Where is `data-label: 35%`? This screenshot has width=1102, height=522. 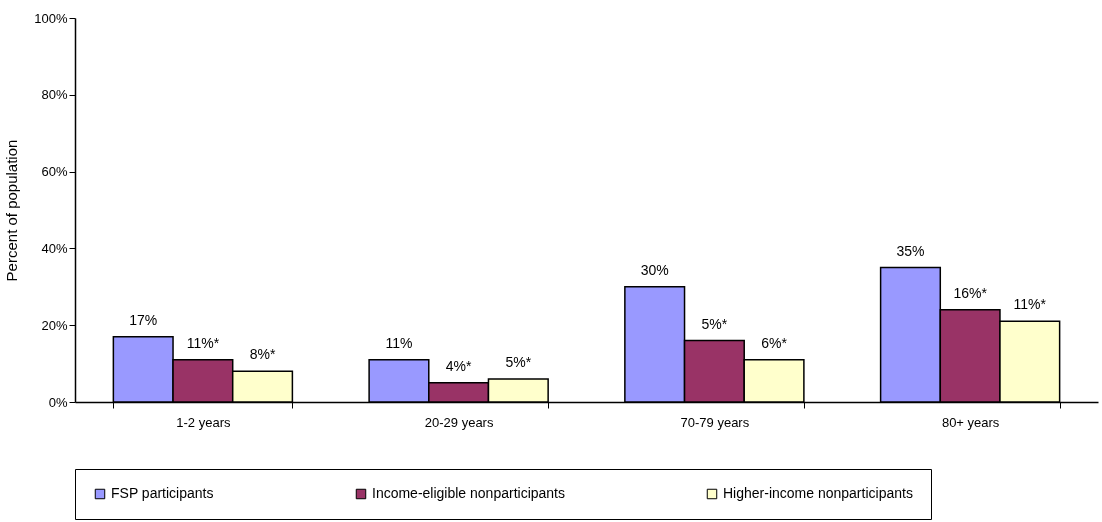
data-label: 35% is located at coordinates (910, 250).